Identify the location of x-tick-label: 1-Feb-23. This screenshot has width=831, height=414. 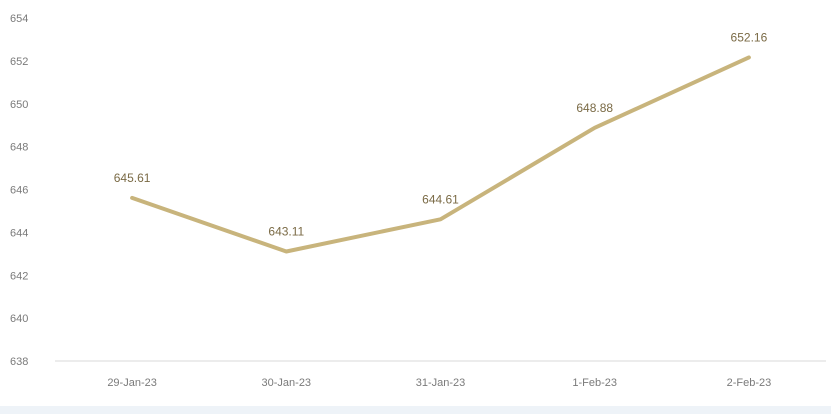
(594, 383).